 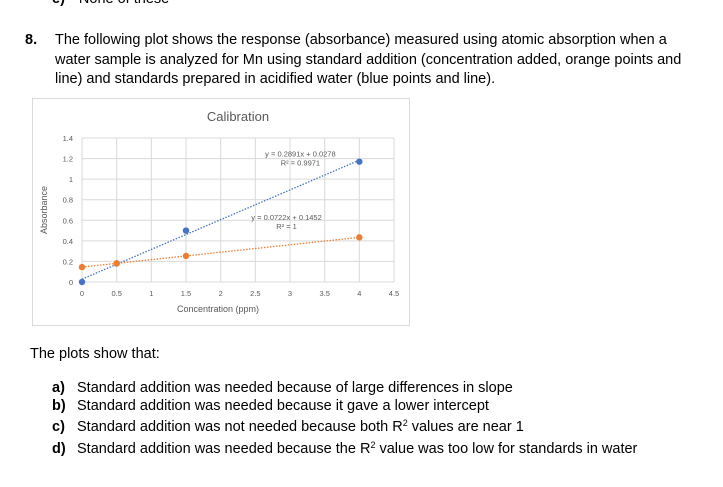 What do you see at coordinates (238, 116) in the screenshot?
I see `chart-title: Calibration` at bounding box center [238, 116].